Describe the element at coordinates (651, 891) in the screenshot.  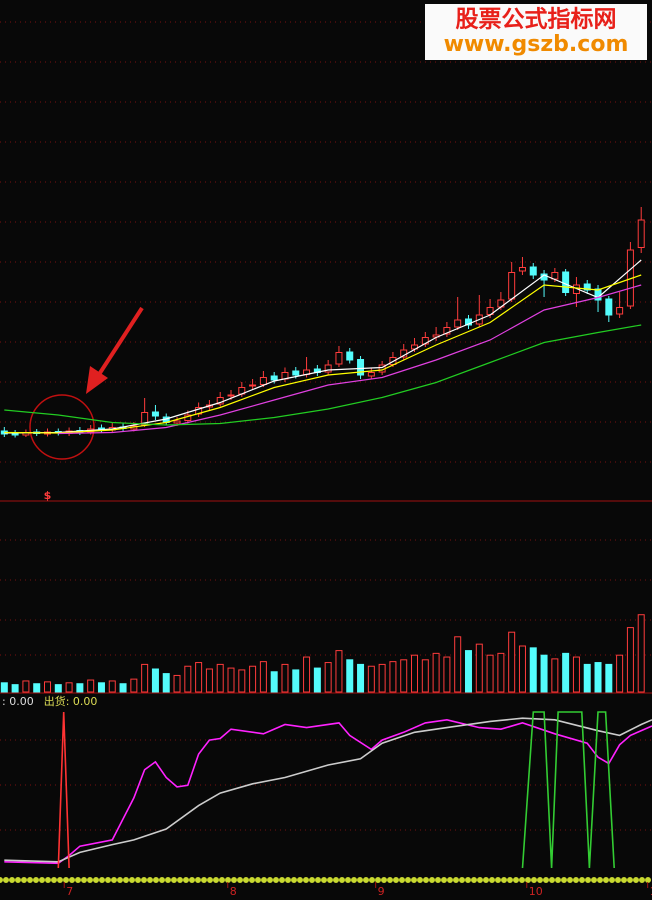
I see `x-tick-label: 1` at that location.